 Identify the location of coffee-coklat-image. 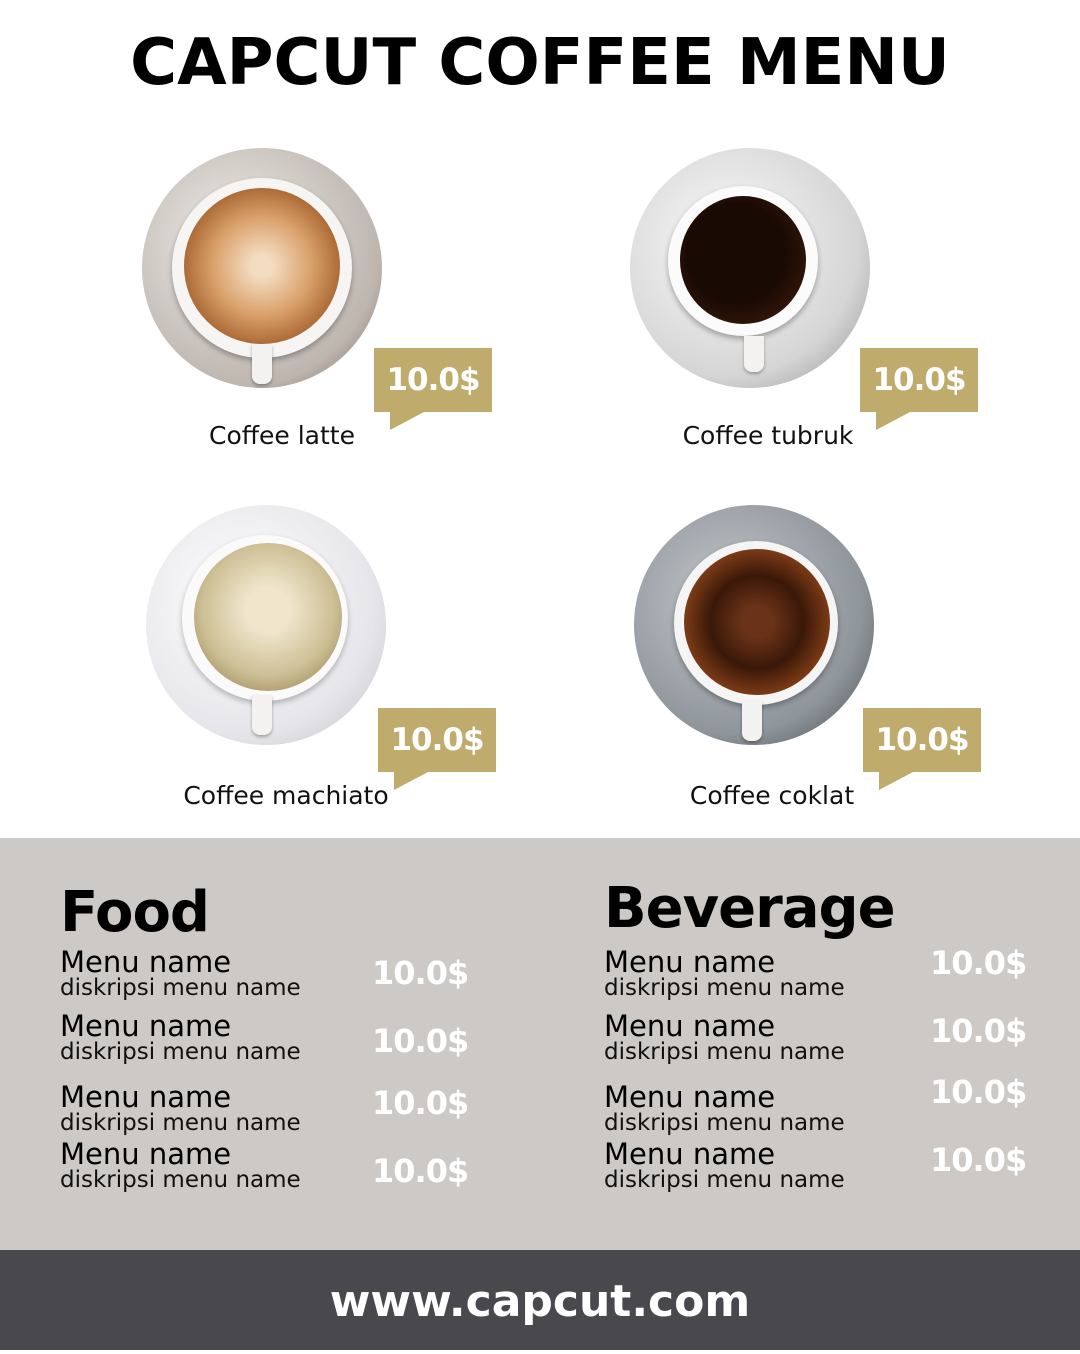
(754, 625).